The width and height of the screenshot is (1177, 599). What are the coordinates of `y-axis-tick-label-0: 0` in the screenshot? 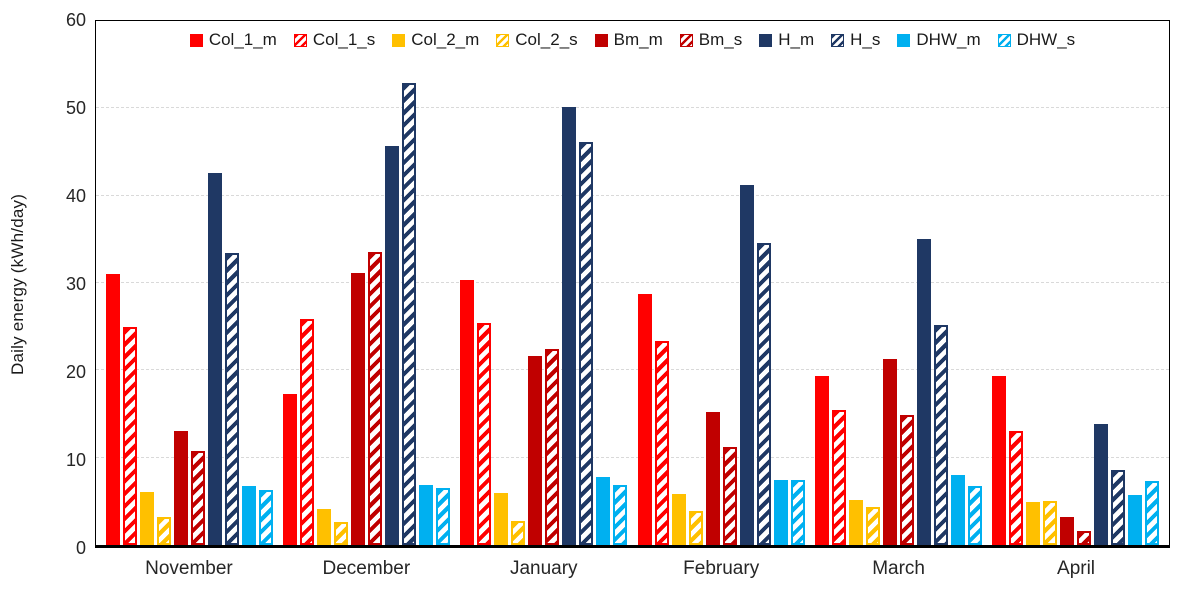 It's located at (80, 548).